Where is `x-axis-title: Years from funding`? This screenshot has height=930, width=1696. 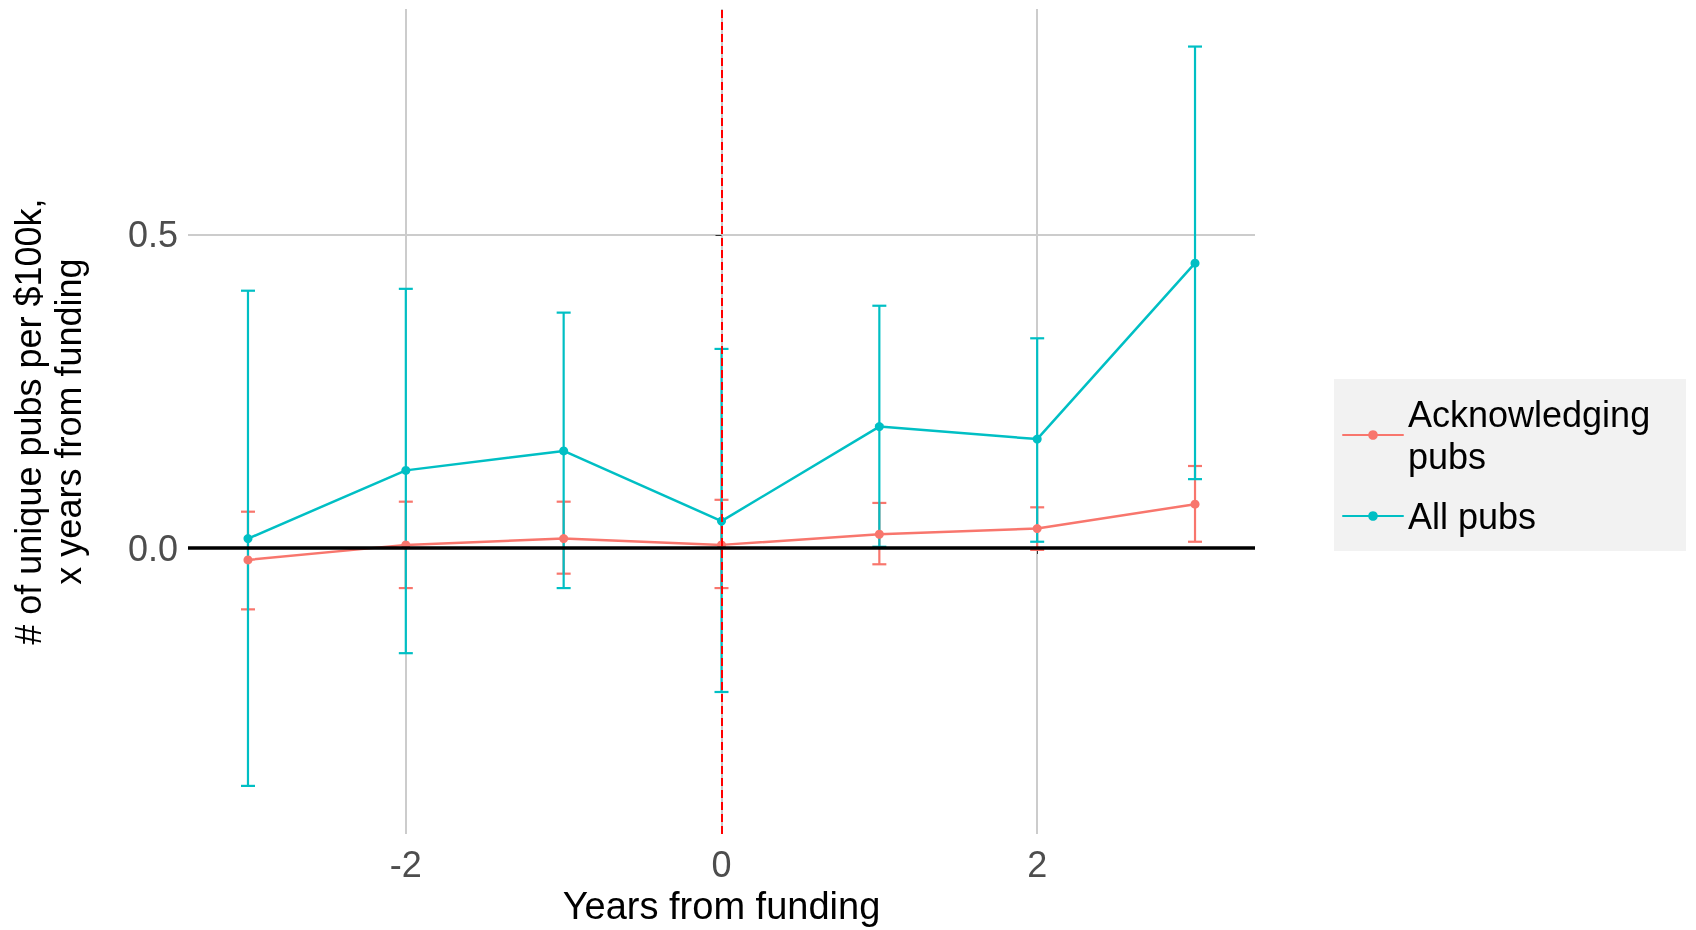 x-axis-title: Years from funding is located at coordinates (721, 906).